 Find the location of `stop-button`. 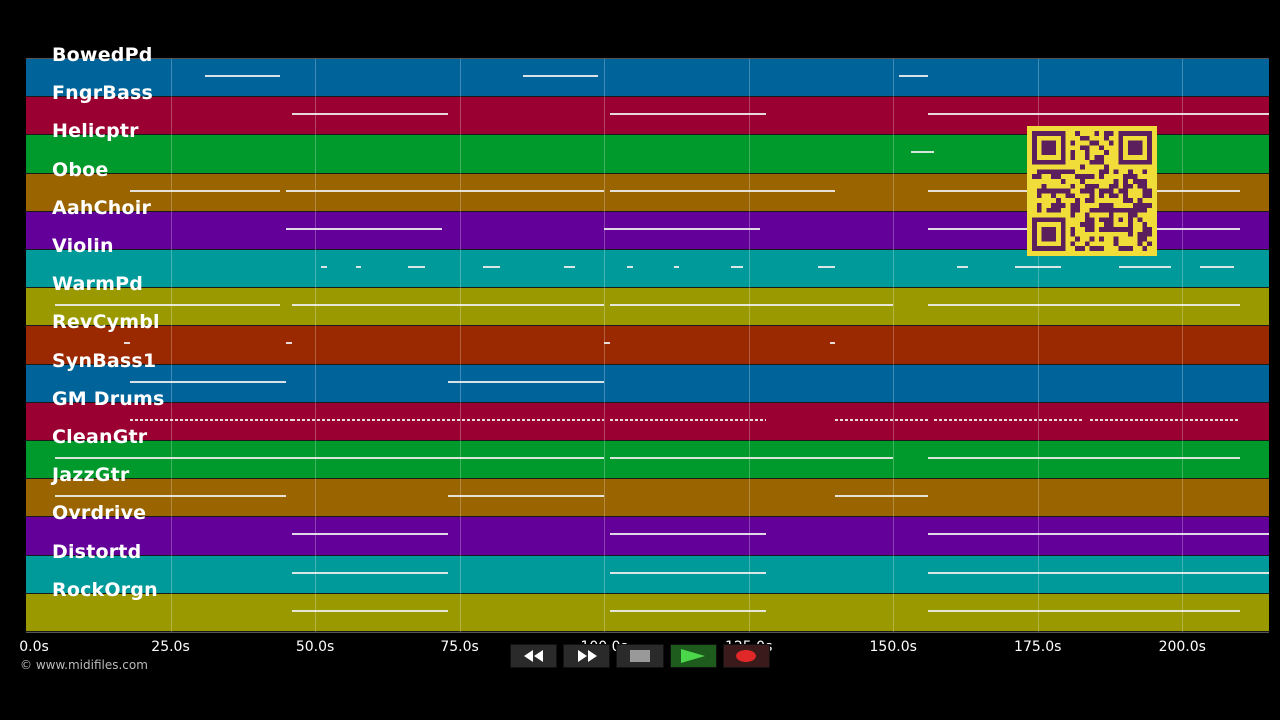

stop-button is located at coordinates (640, 656).